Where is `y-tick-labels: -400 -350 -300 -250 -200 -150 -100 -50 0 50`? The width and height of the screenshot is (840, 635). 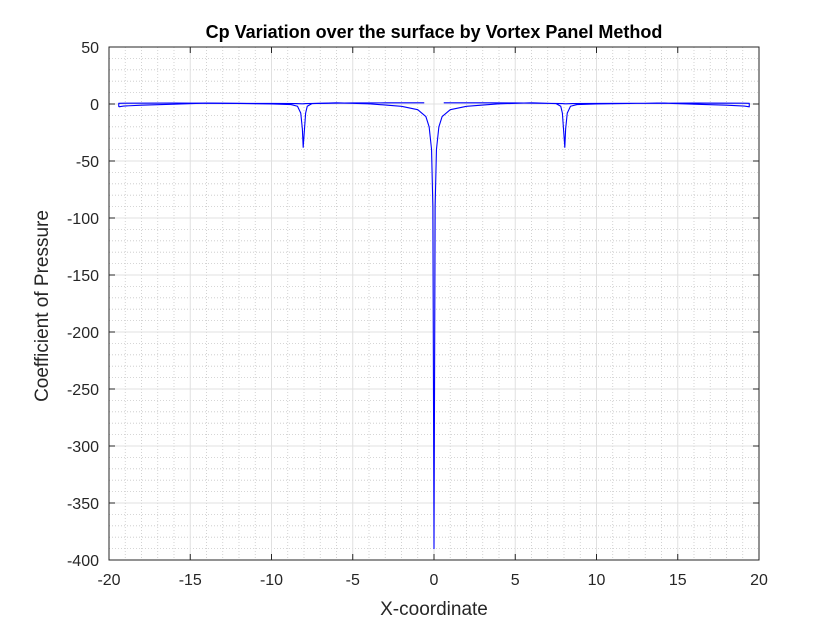 y-tick-labels: -400 -350 -300 -250 -200 -150 -100 -50 0 50 is located at coordinates (83, 305).